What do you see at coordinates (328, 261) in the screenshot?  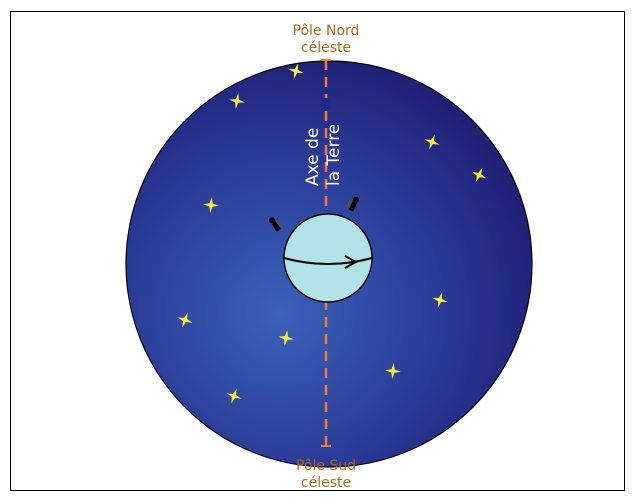 I see `earth-rotation-arrow` at bounding box center [328, 261].